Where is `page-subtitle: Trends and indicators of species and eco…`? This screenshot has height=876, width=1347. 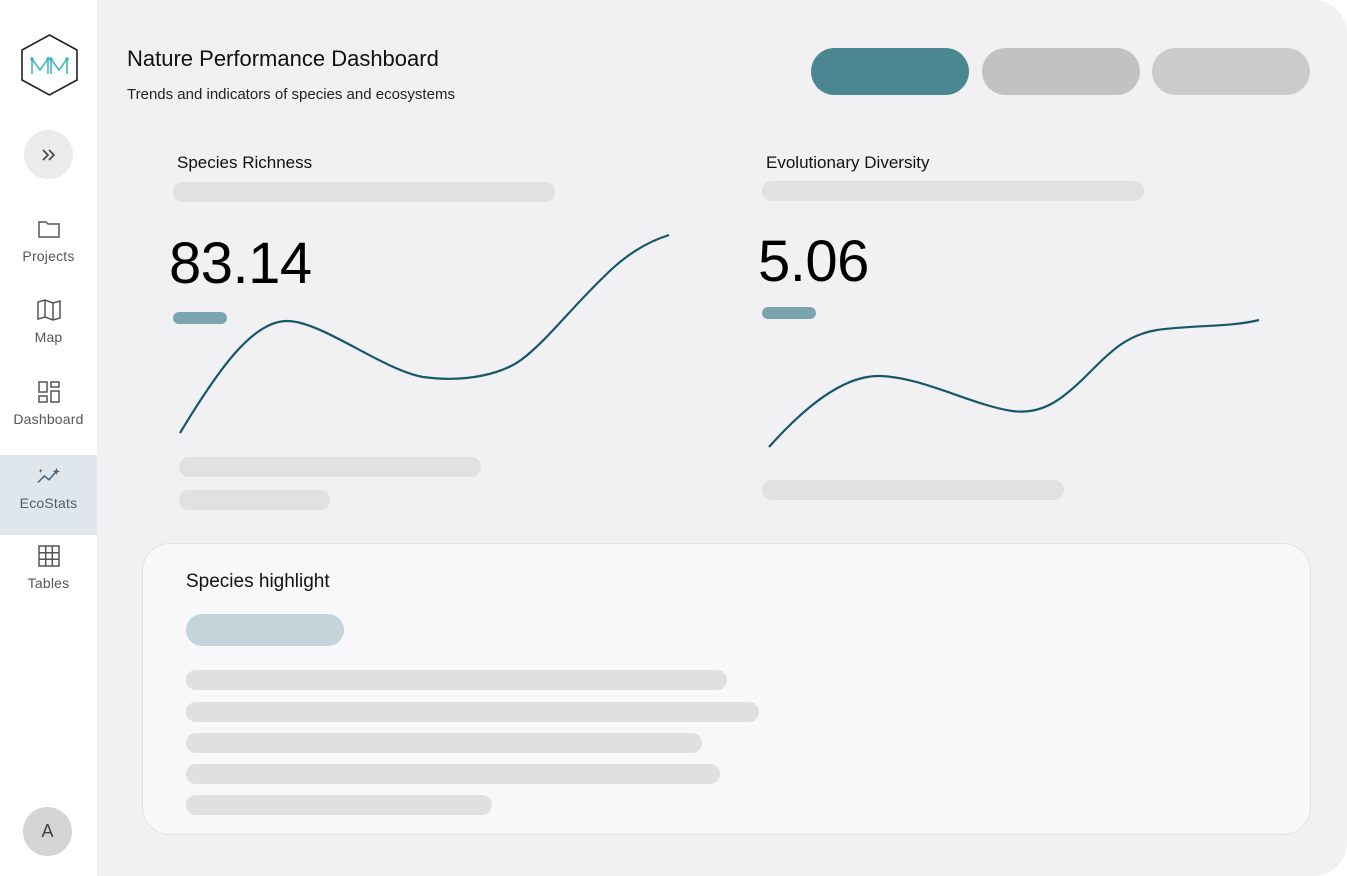 page-subtitle: Trends and indicators of species and eco… is located at coordinates (291, 94).